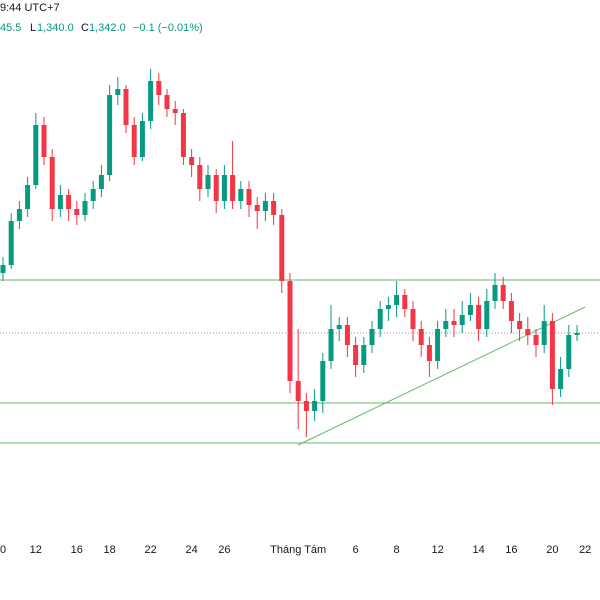 Image resolution: width=600 pixels, height=600 pixels. What do you see at coordinates (85, 28) in the screenshot?
I see `header-close-label: C` at bounding box center [85, 28].